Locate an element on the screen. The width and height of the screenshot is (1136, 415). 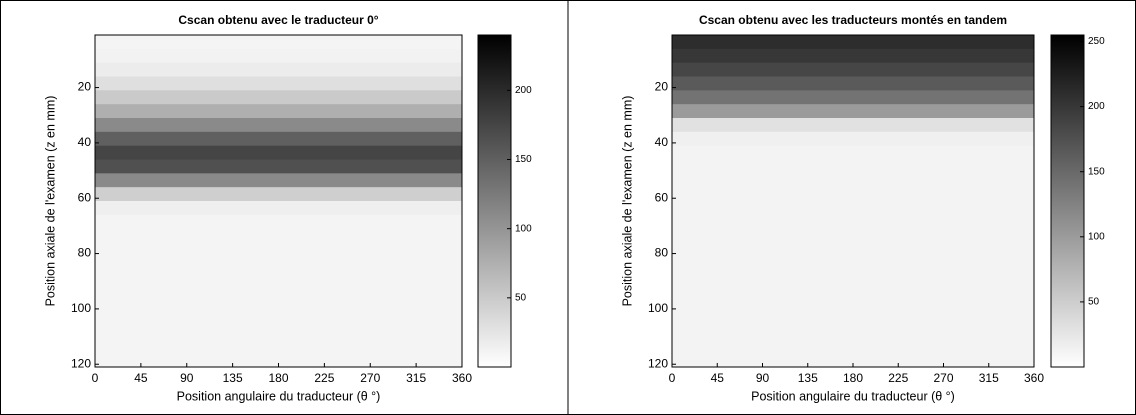
chart-title: Cscan obtenu avec le traducteur 0° is located at coordinates (278, 20).